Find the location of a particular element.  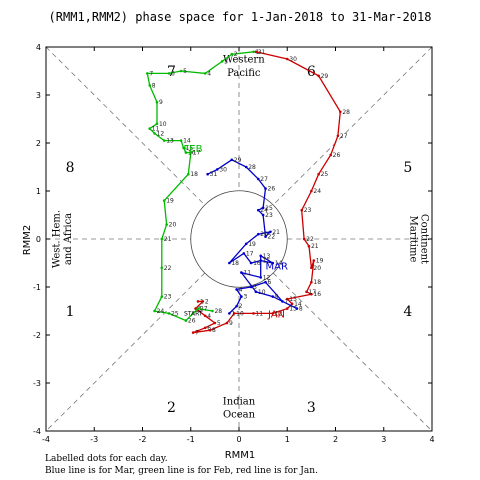

phase-label-5: 5 is located at coordinates (407, 168).